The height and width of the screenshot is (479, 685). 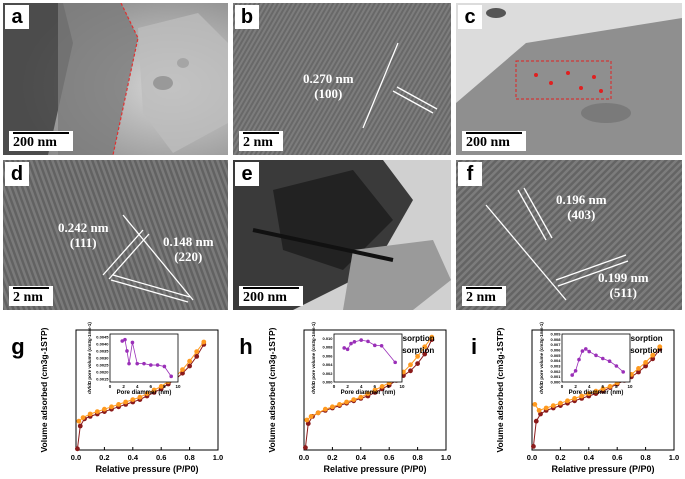 What do you see at coordinates (102, 365) in the screenshot?
I see `inset-y-tick-label: 0.0025` at bounding box center [102, 365].